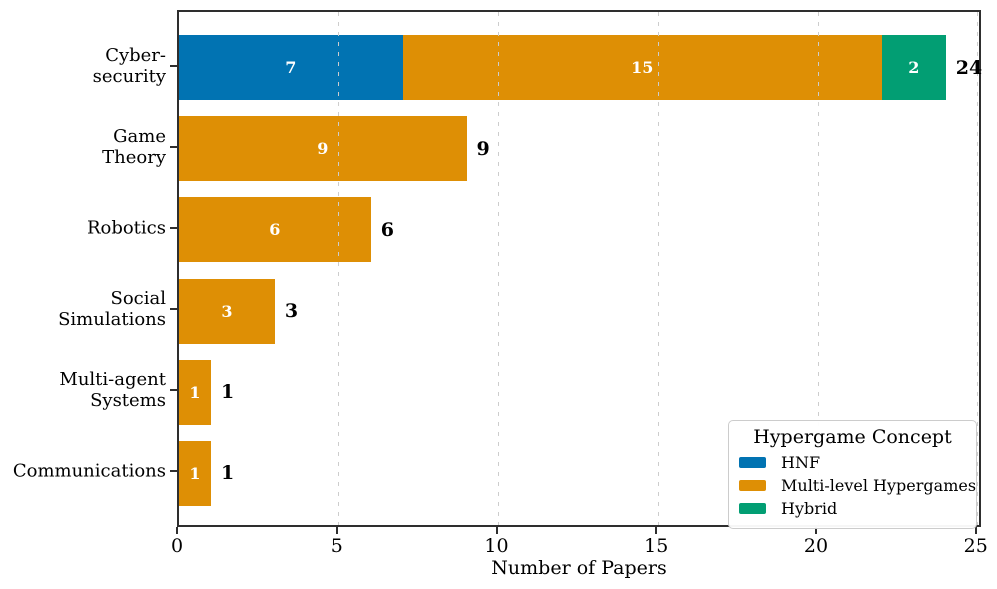  I want to click on bar-segment-hybrid: 2, so click(913, 68).